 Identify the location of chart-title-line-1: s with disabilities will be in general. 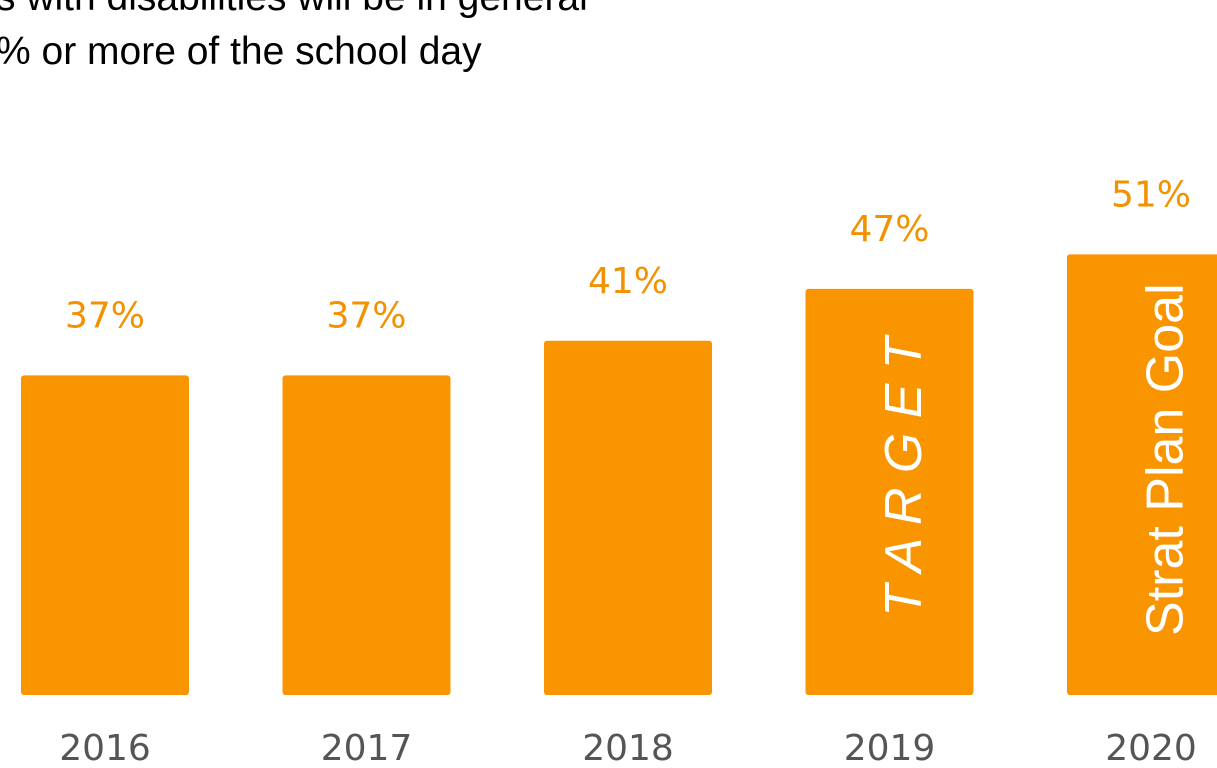
(294, 8).